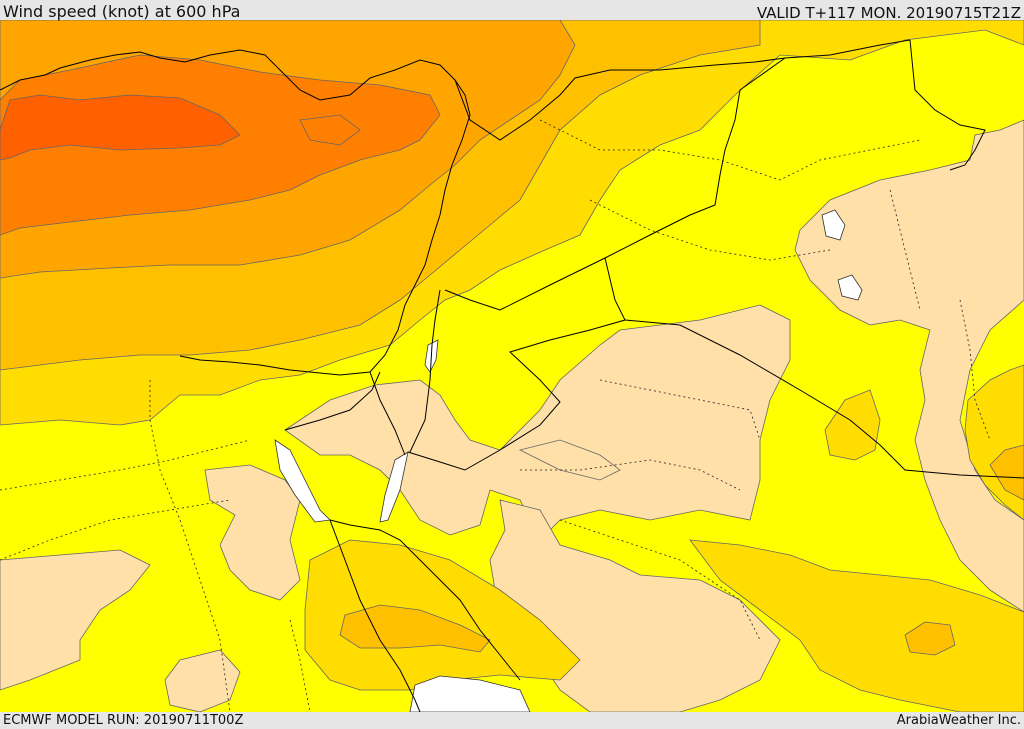 This screenshot has height=729, width=1024. What do you see at coordinates (888, 13) in the screenshot?
I see `valid-time: VALID T+117 MON. 20190715T21Z` at bounding box center [888, 13].